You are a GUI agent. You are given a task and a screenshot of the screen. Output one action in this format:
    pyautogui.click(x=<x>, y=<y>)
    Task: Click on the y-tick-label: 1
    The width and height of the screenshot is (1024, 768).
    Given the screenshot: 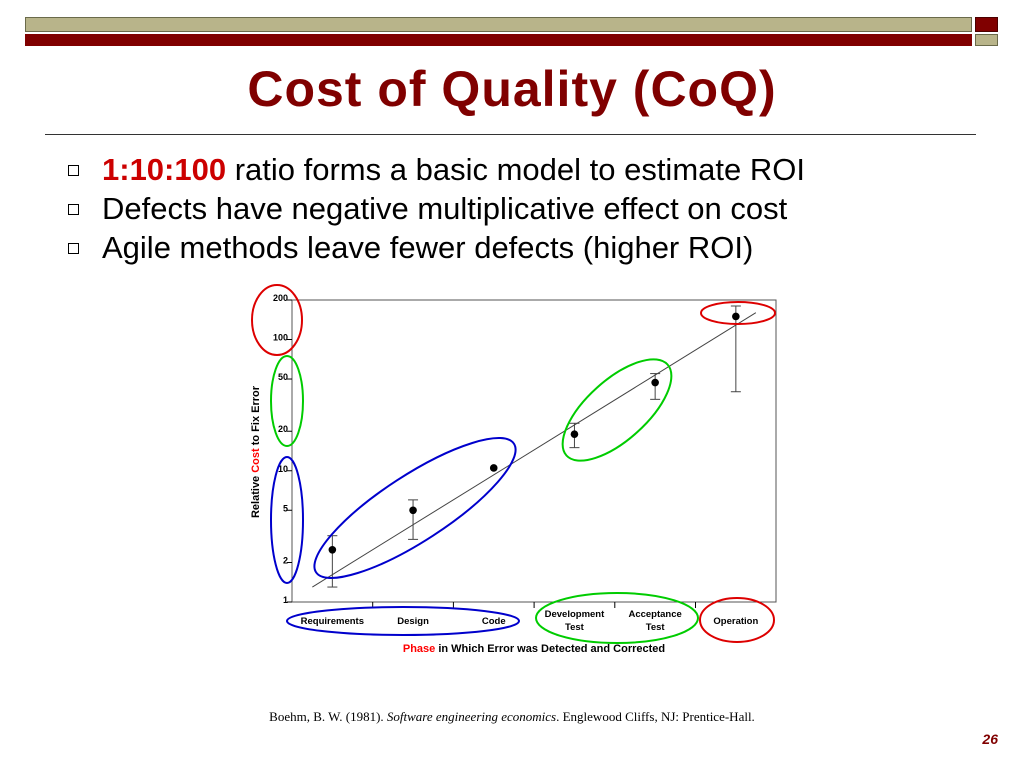 What is the action you would take?
    pyautogui.click(x=285, y=600)
    